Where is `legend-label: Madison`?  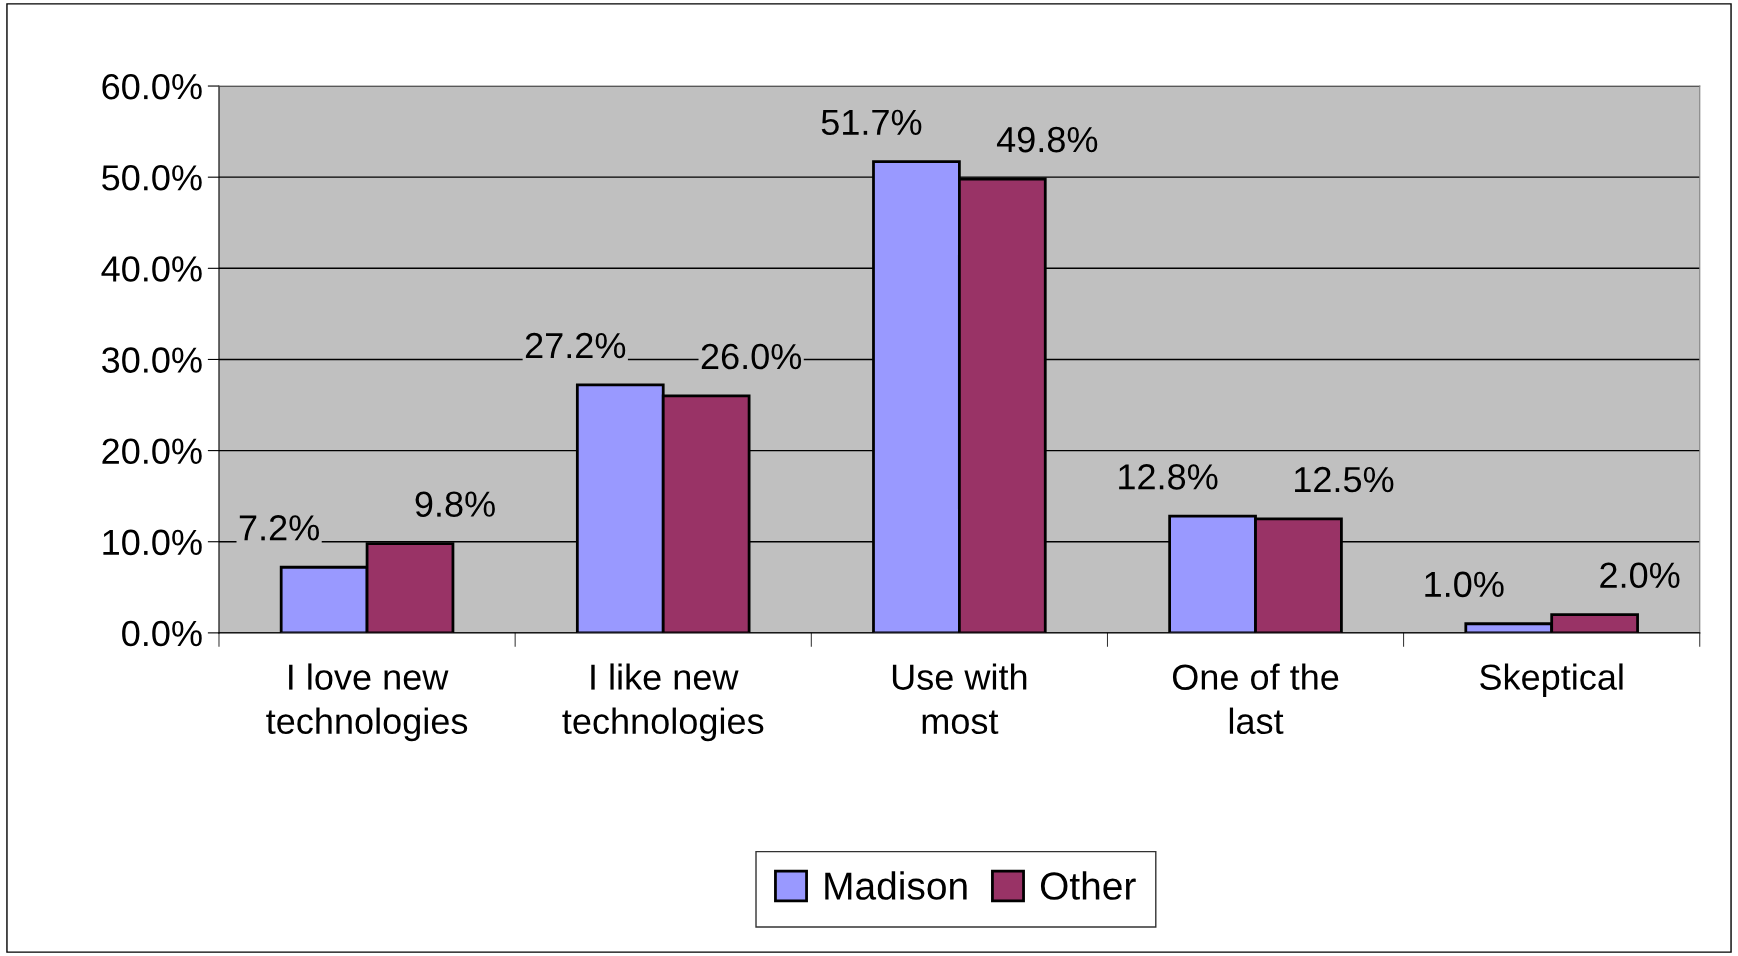 legend-label: Madison is located at coordinates (896, 885).